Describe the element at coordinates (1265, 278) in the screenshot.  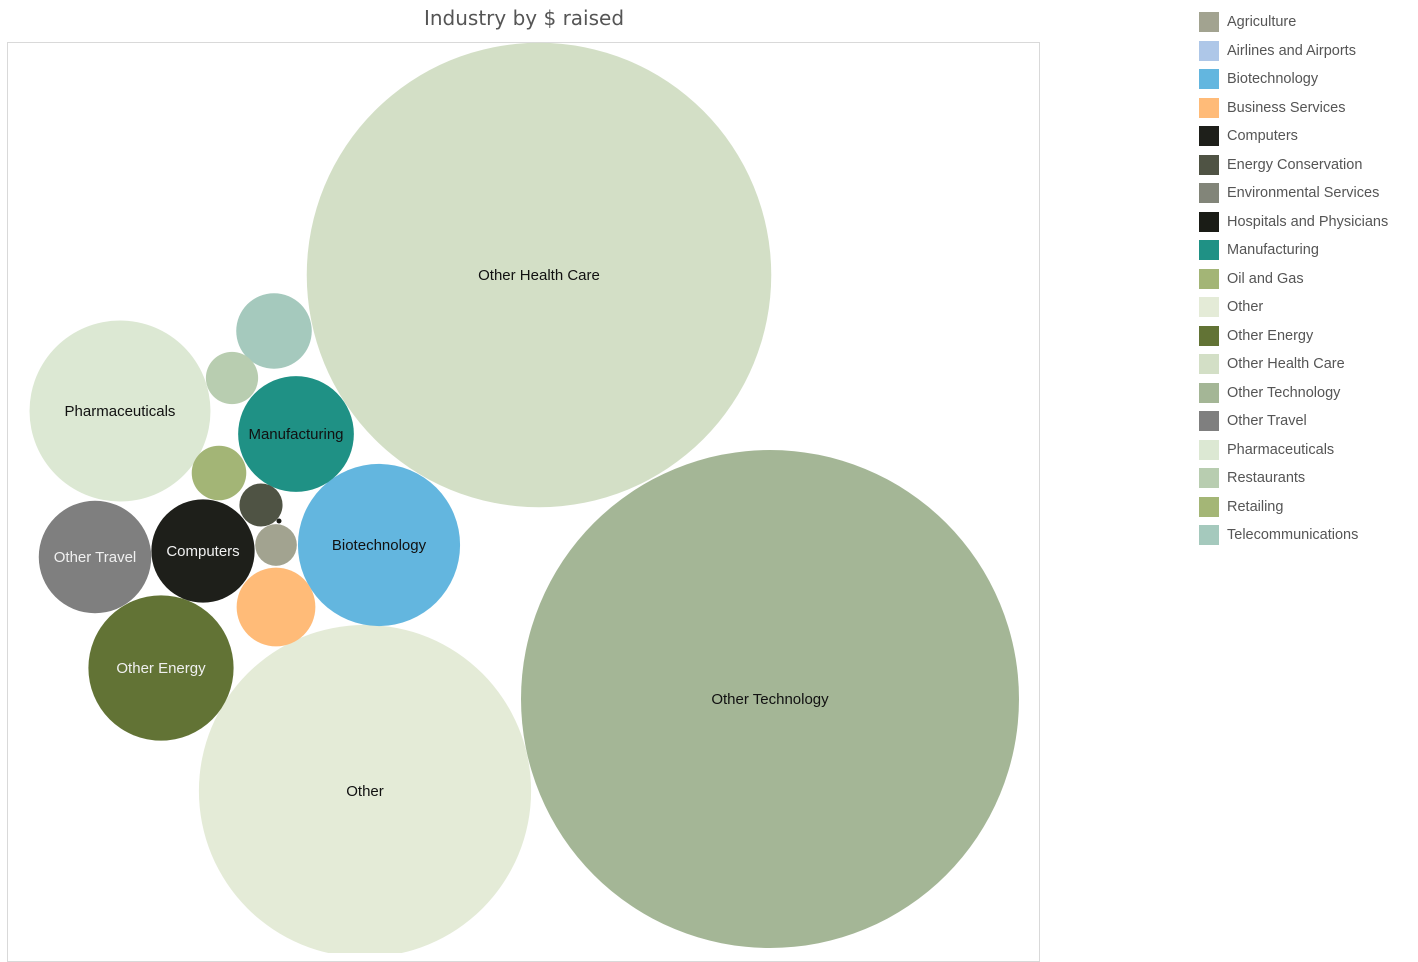
I see `legend-label: Oil and Gas` at that location.